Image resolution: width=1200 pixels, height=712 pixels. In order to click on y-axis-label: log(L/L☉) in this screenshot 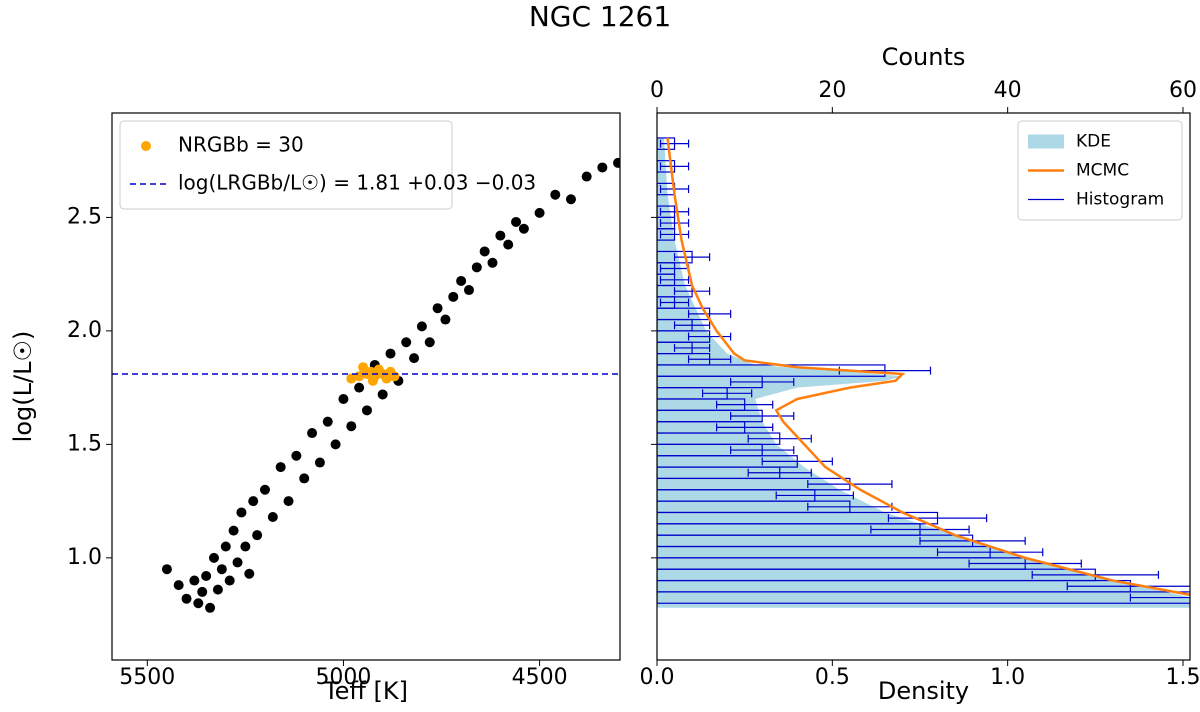, I will do `click(23, 387)`.